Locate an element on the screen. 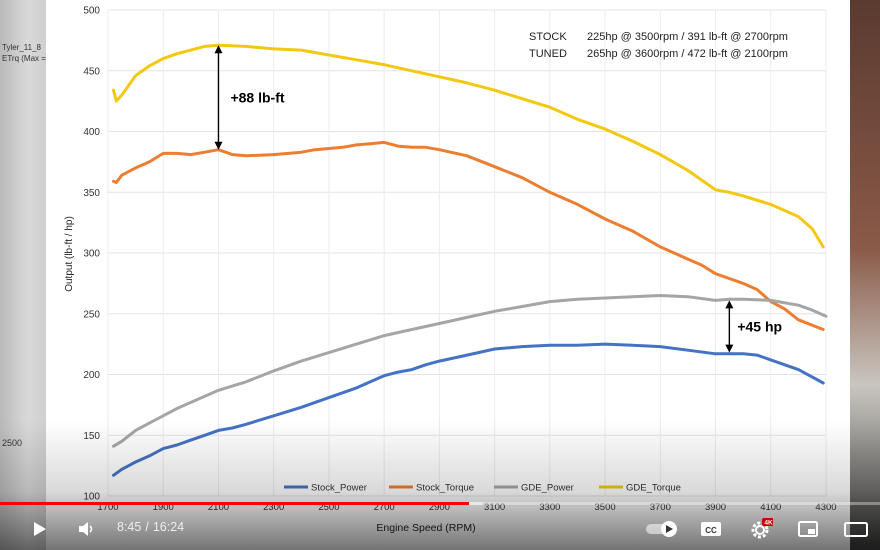 This screenshot has width=880, height=550. power-gain-label: +45 hp is located at coordinates (759, 327).